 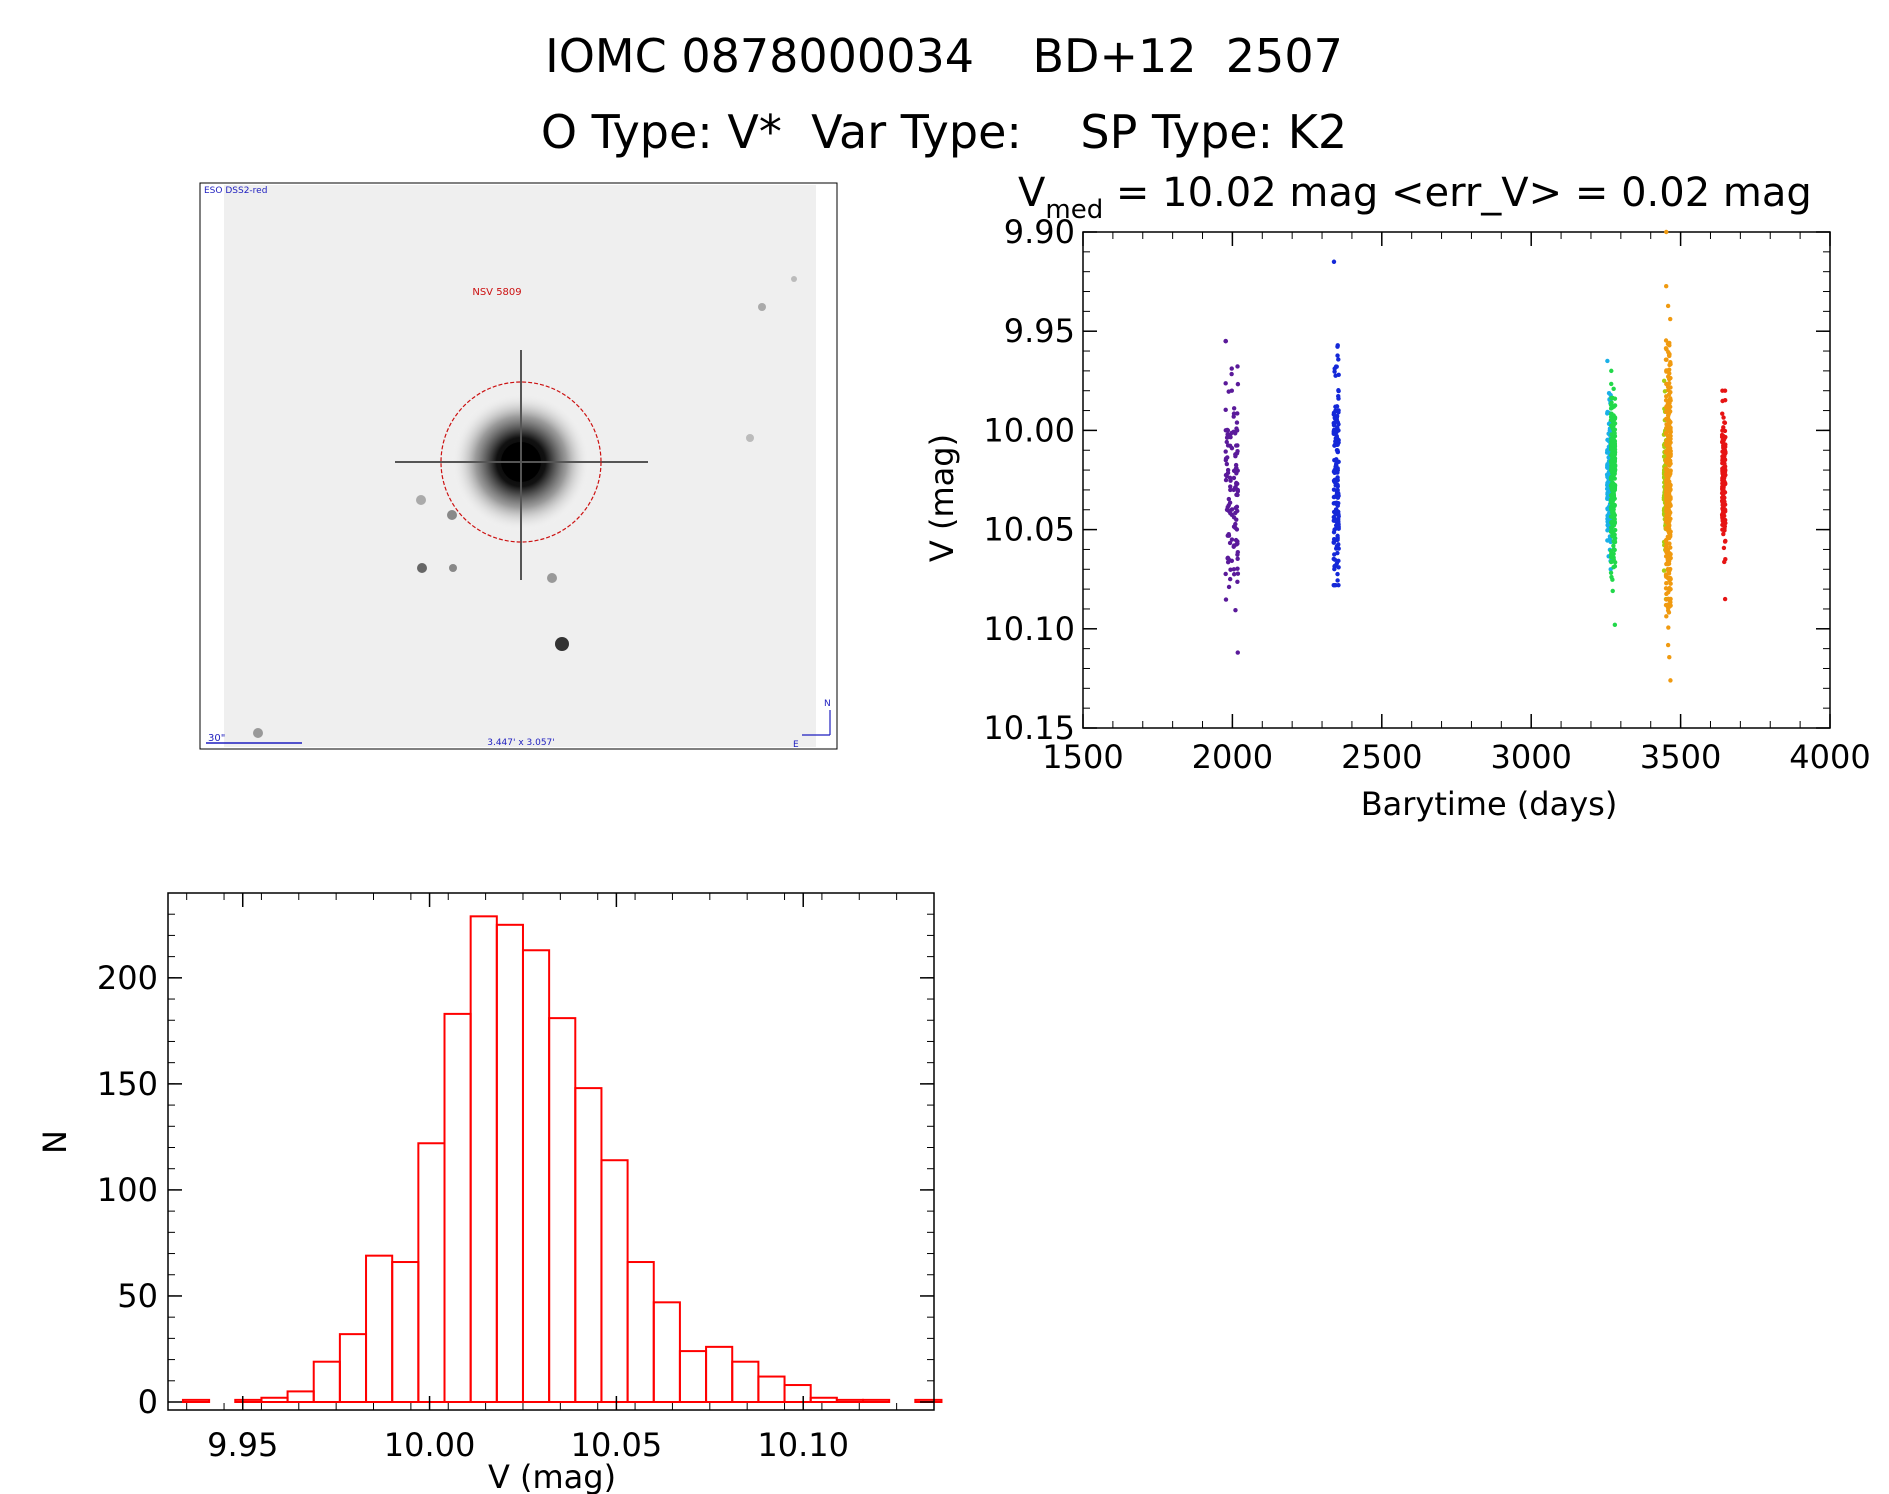 What do you see at coordinates (1232, 757) in the screenshot?
I see `x-tick-label: 2000` at bounding box center [1232, 757].